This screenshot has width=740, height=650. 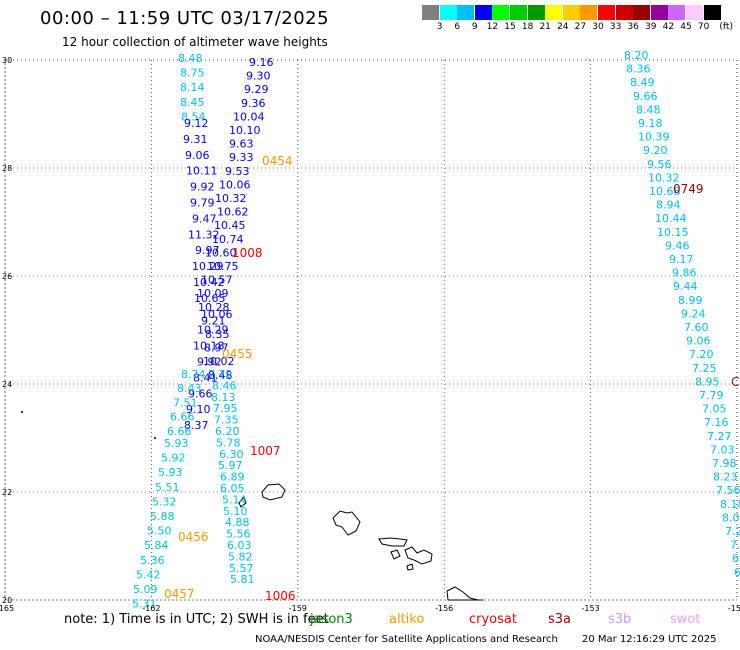 What do you see at coordinates (238, 534) in the screenshot?
I see `wave-height-value: 5.56` at bounding box center [238, 534].